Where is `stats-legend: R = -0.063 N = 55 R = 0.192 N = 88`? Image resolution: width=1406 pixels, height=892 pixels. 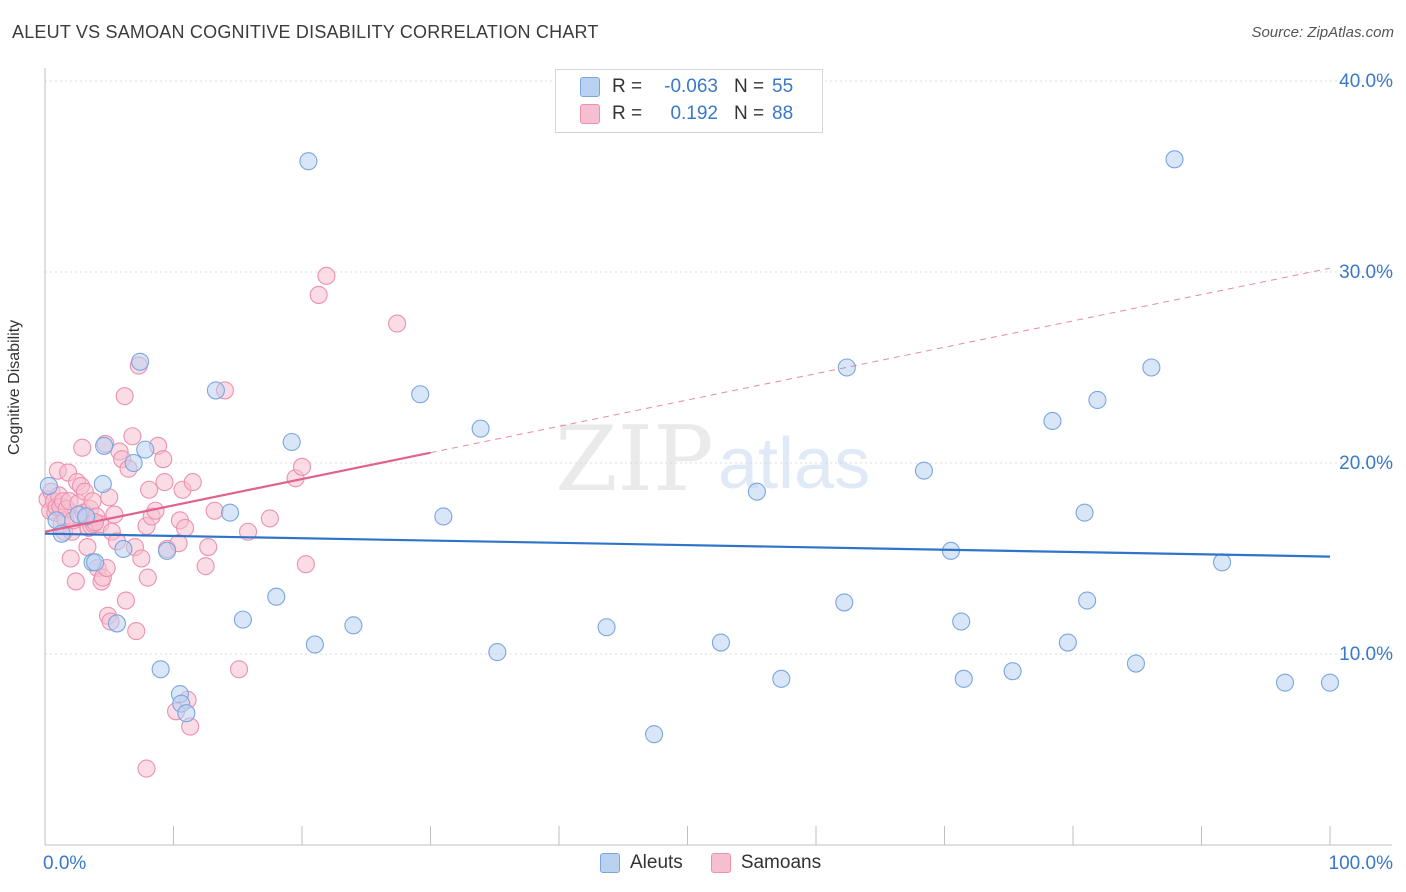 stats-legend: R = -0.063 N = 55 R = 0.192 N = 88 is located at coordinates (689, 101).